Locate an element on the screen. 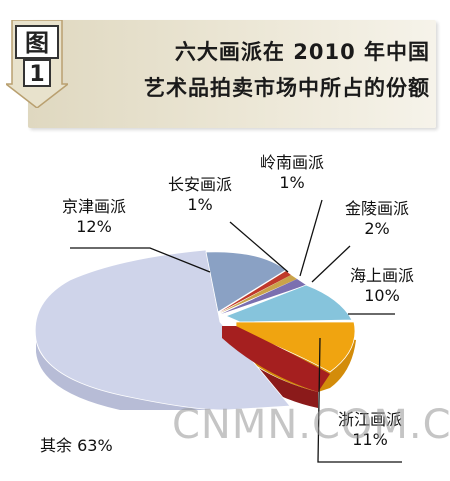  label-changan-name: 长安画派 is located at coordinates (200, 184).